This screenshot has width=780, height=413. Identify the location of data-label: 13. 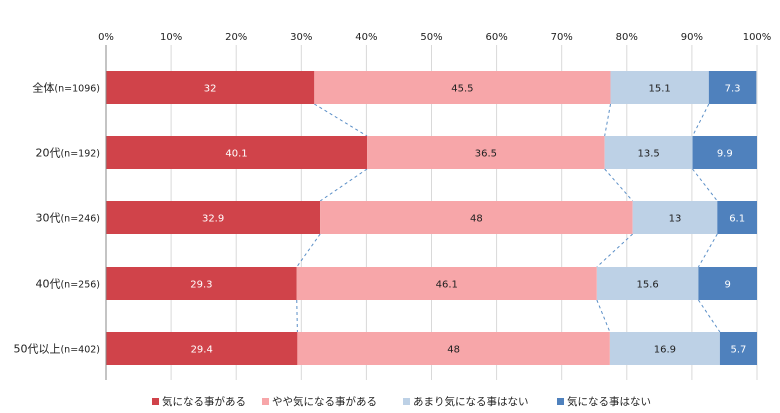
(675, 219).